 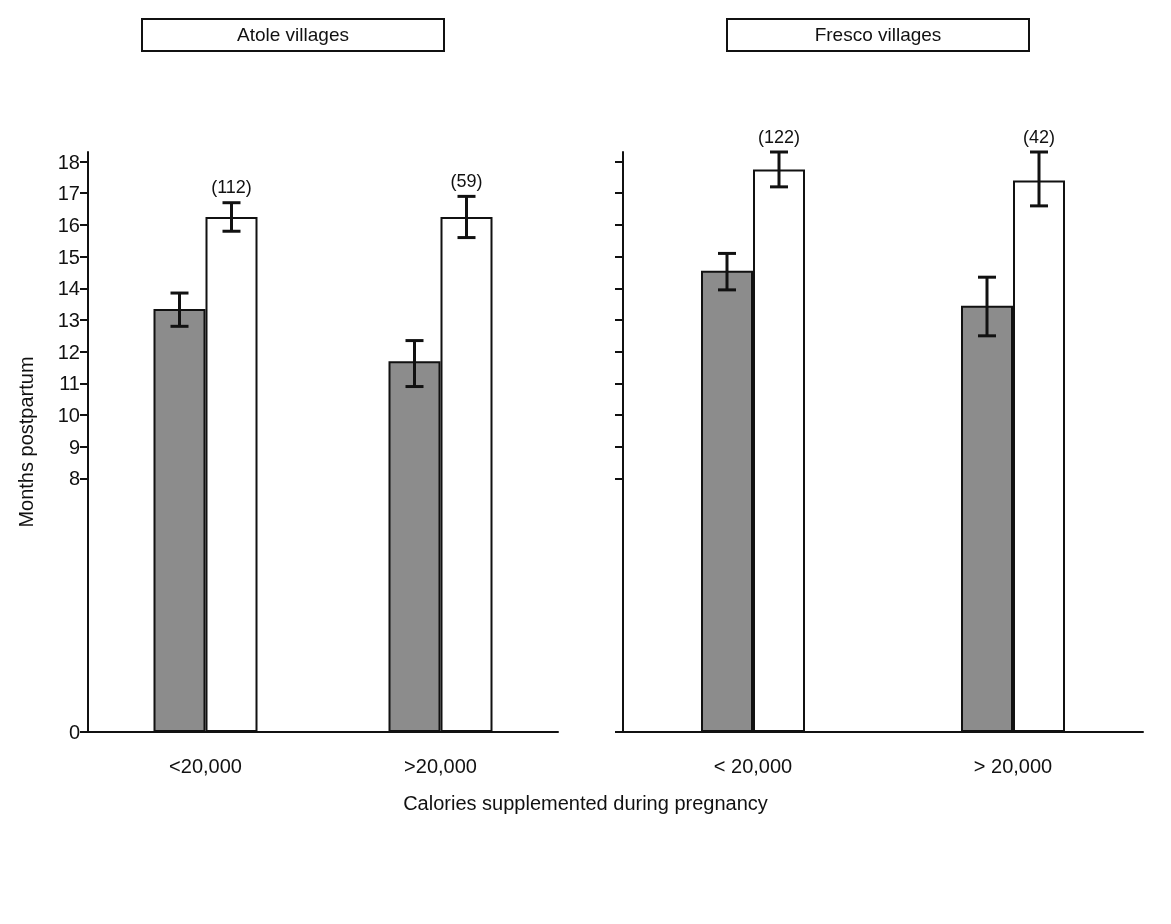 What do you see at coordinates (779, 136) in the screenshot?
I see `text: (122)` at bounding box center [779, 136].